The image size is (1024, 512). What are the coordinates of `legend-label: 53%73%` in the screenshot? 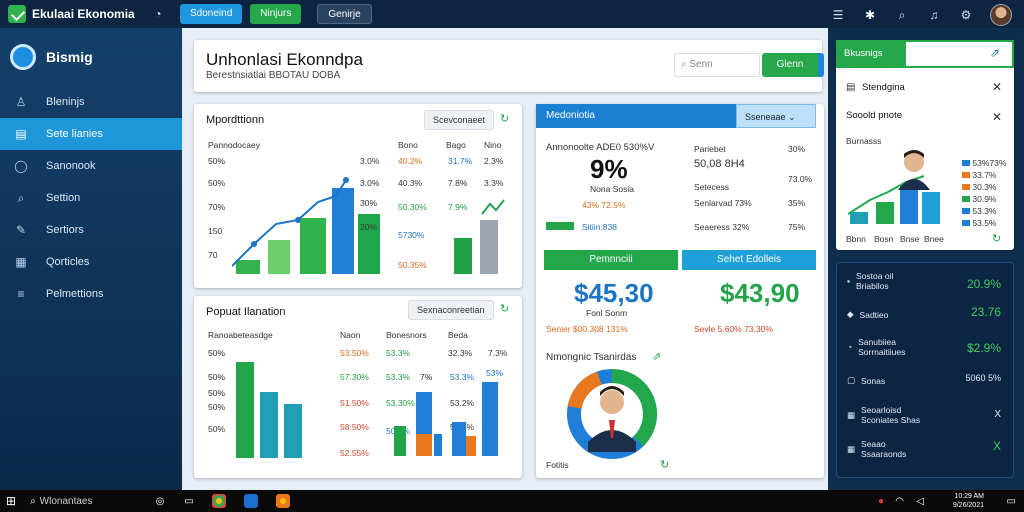 It's located at (989, 163).